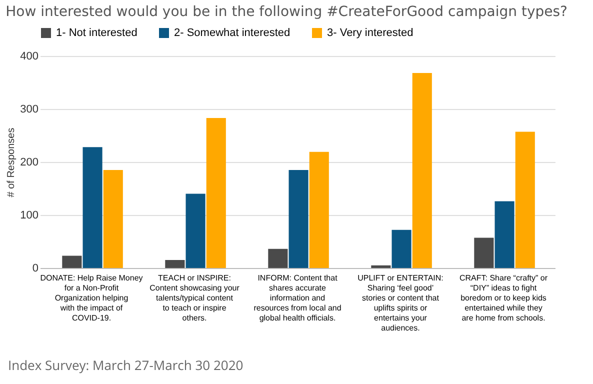 Image resolution: width=593 pixels, height=384 pixels. I want to click on x-tick-label: DONATE: Help Raise Money for a Non-Profit Organization helping with the impact of COVID-19., so click(91, 298).